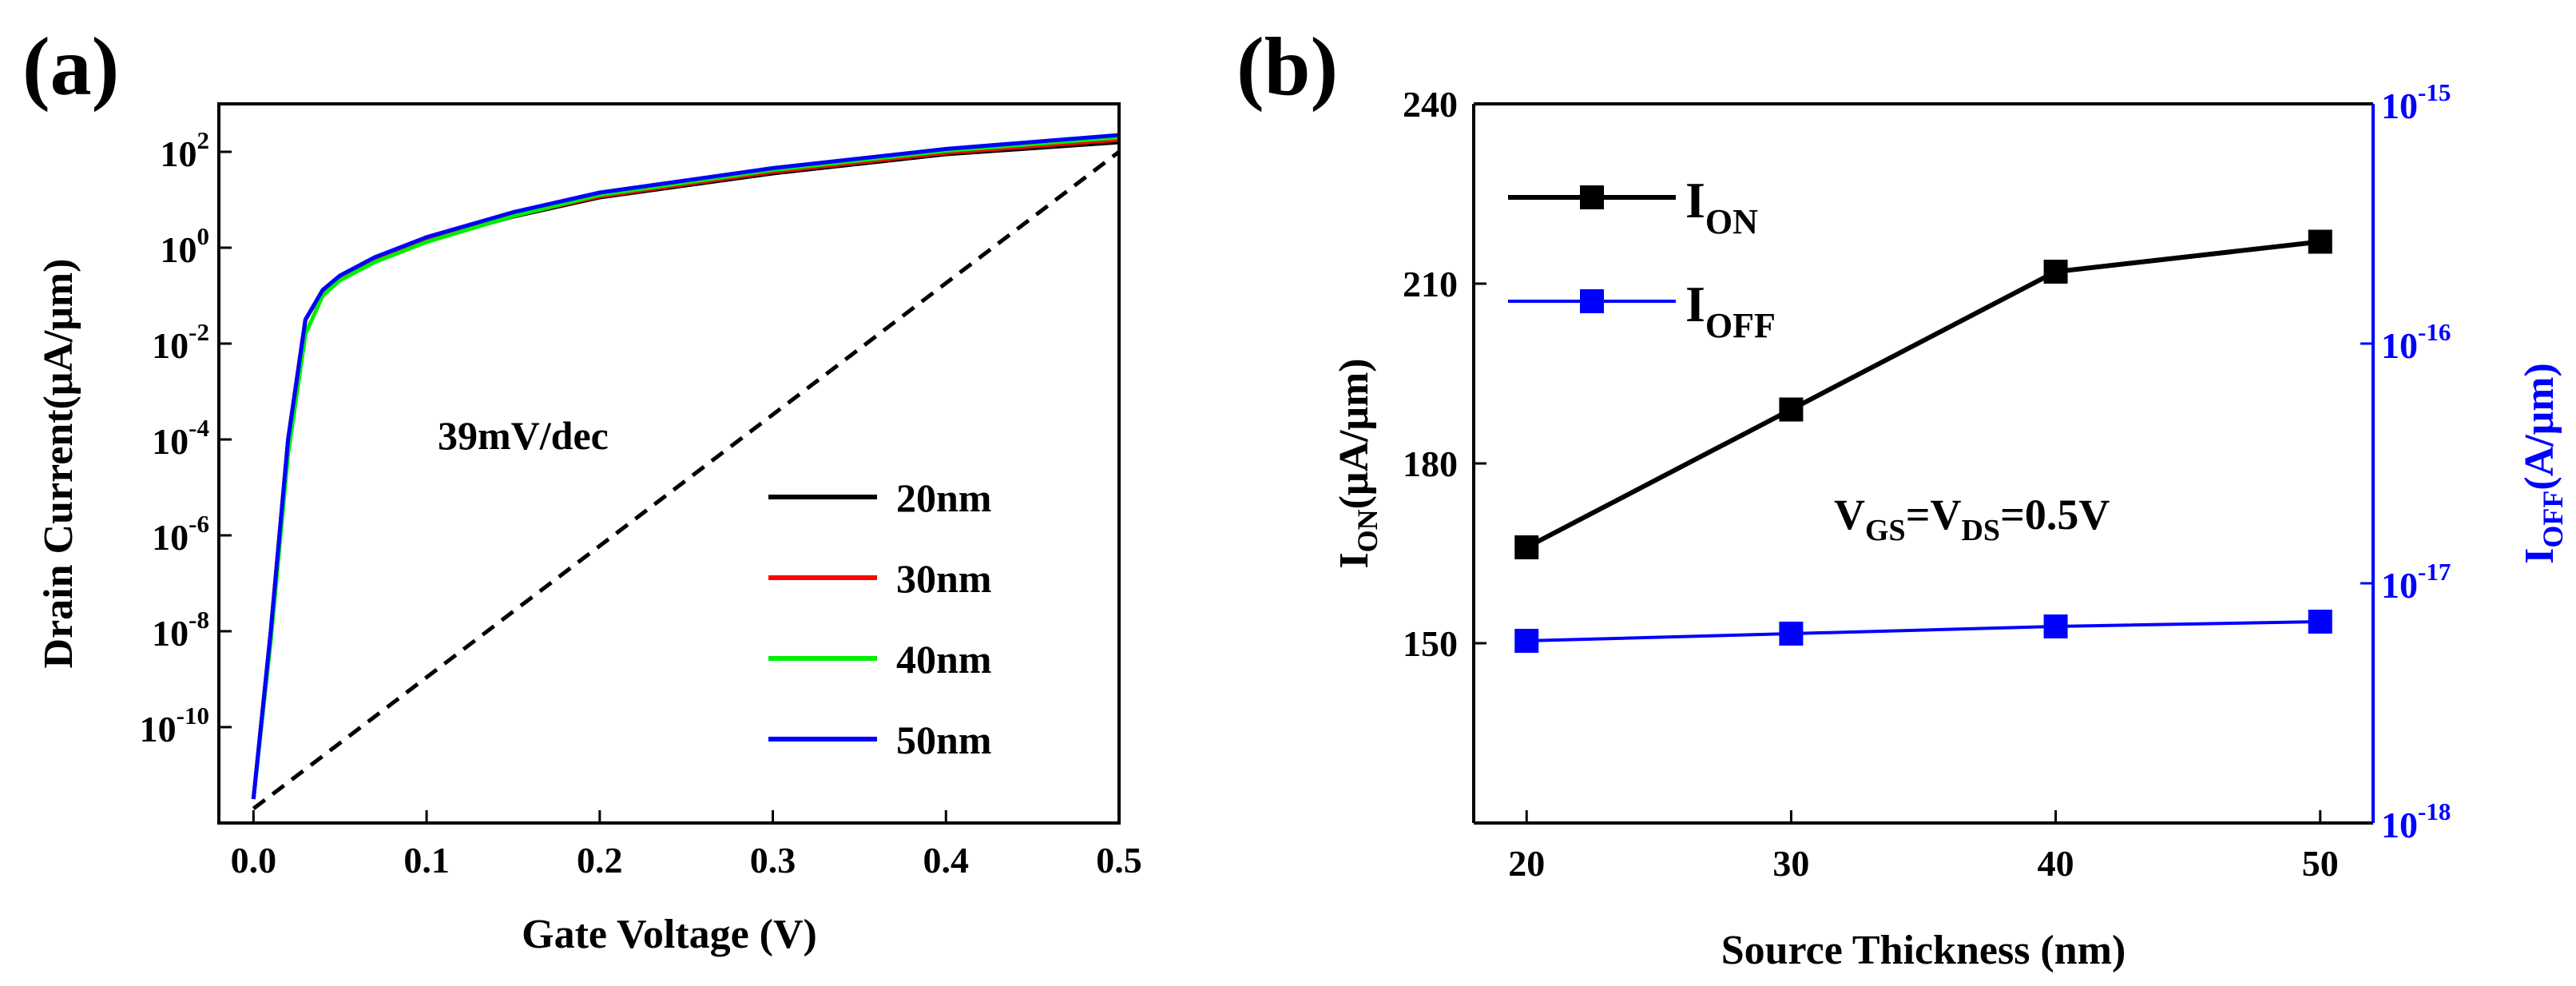 The height and width of the screenshot is (986, 2576). Describe the element at coordinates (1722, 206) in the screenshot. I see `legend-ion-label: ION` at that location.